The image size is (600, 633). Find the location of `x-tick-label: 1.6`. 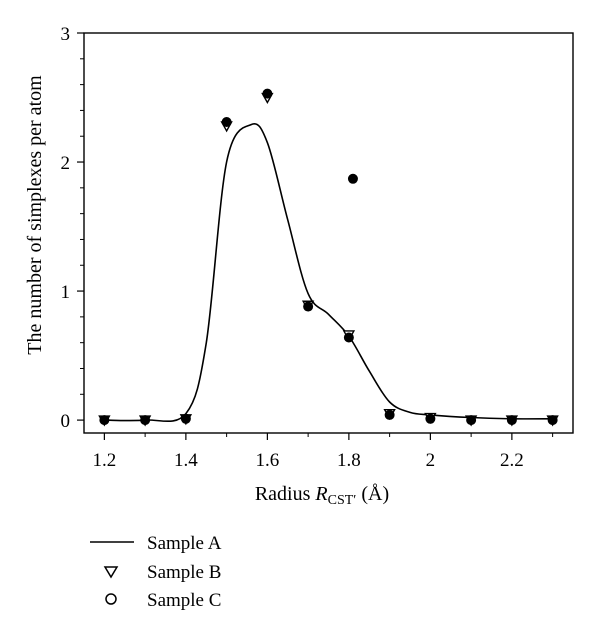

x-tick-label: 1.6 is located at coordinates (268, 460).